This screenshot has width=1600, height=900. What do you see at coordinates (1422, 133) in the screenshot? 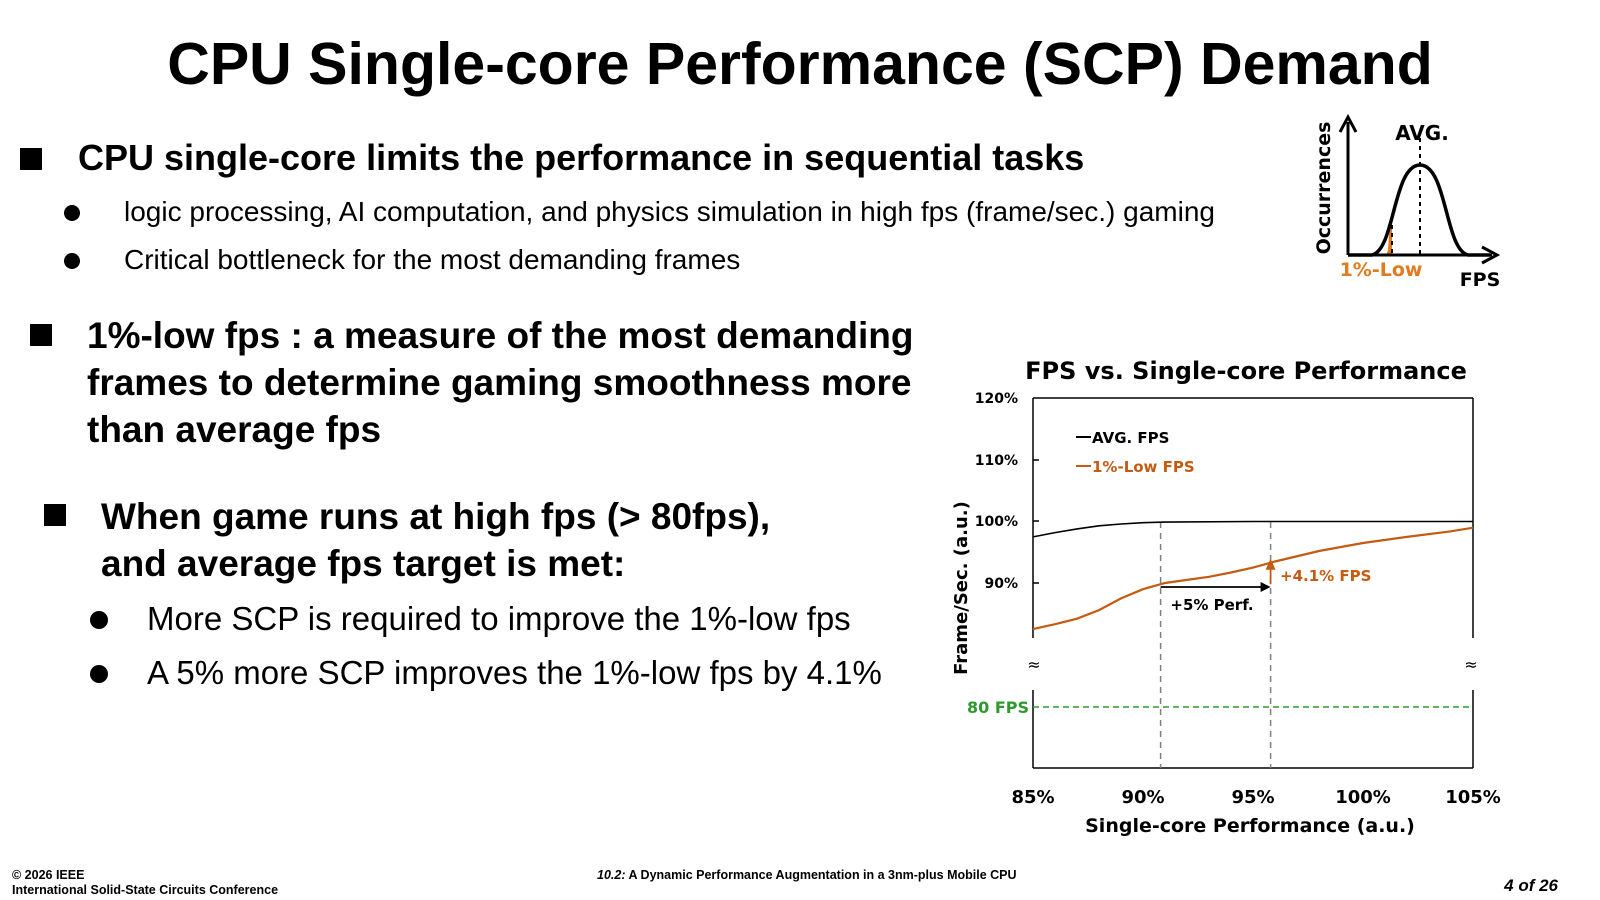
I see `avg-label: AVG.` at bounding box center [1422, 133].